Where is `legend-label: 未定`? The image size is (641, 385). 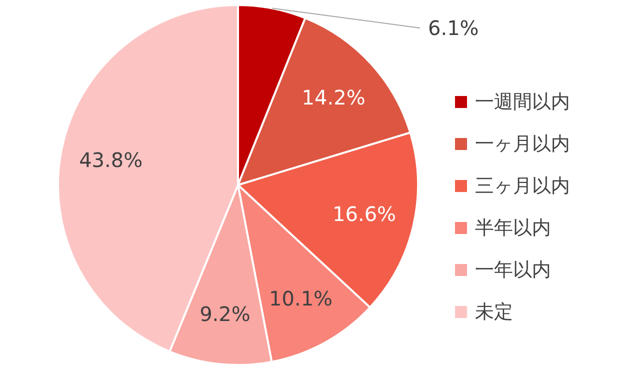
legend-label: 未定 is located at coordinates (494, 312).